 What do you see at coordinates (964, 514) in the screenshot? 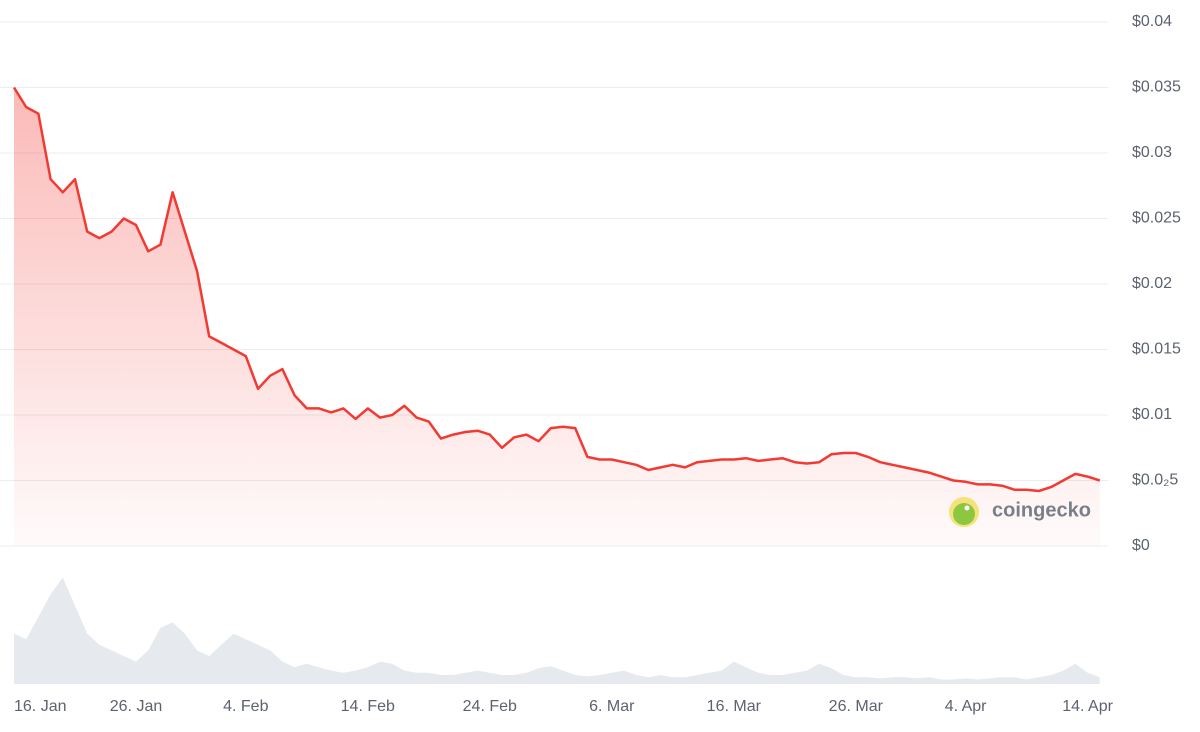
I see `watermark-icon-inner` at bounding box center [964, 514].